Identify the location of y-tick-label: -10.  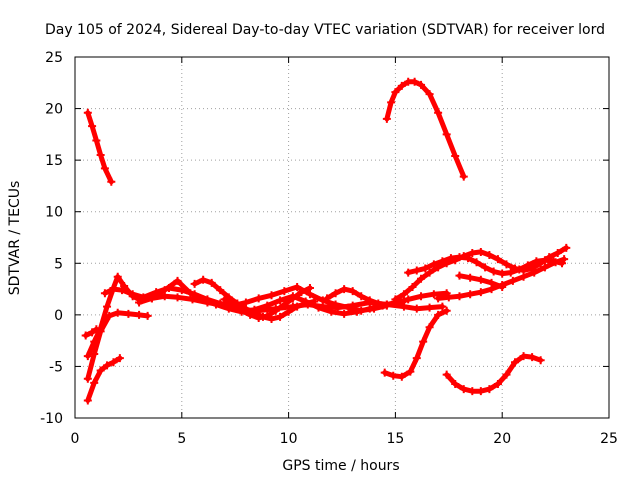
(51, 419).